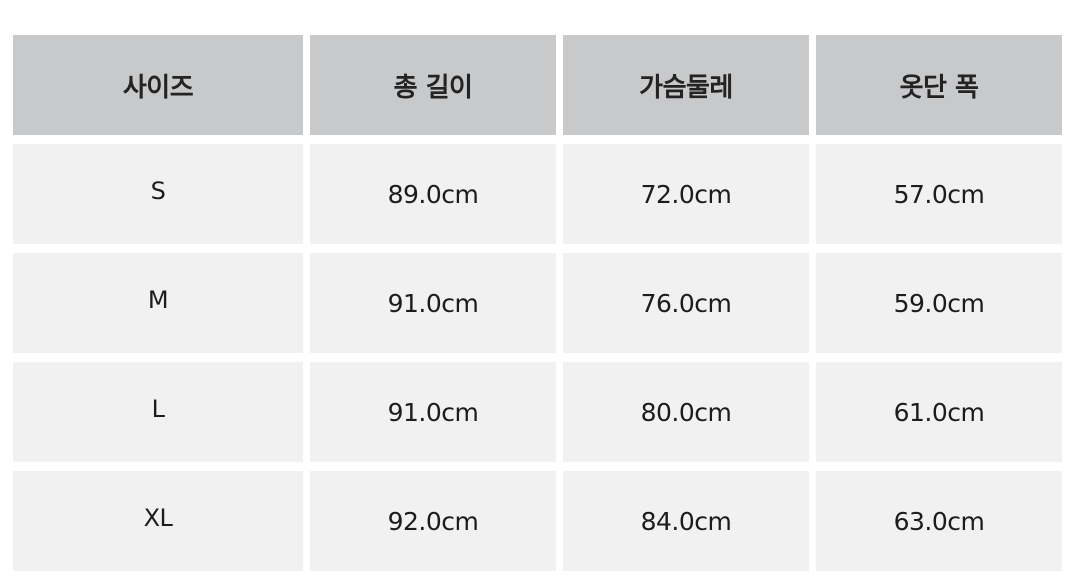 The image size is (1081, 581). What do you see at coordinates (158, 521) in the screenshot?
I see `table-row-size-cell: XL` at bounding box center [158, 521].